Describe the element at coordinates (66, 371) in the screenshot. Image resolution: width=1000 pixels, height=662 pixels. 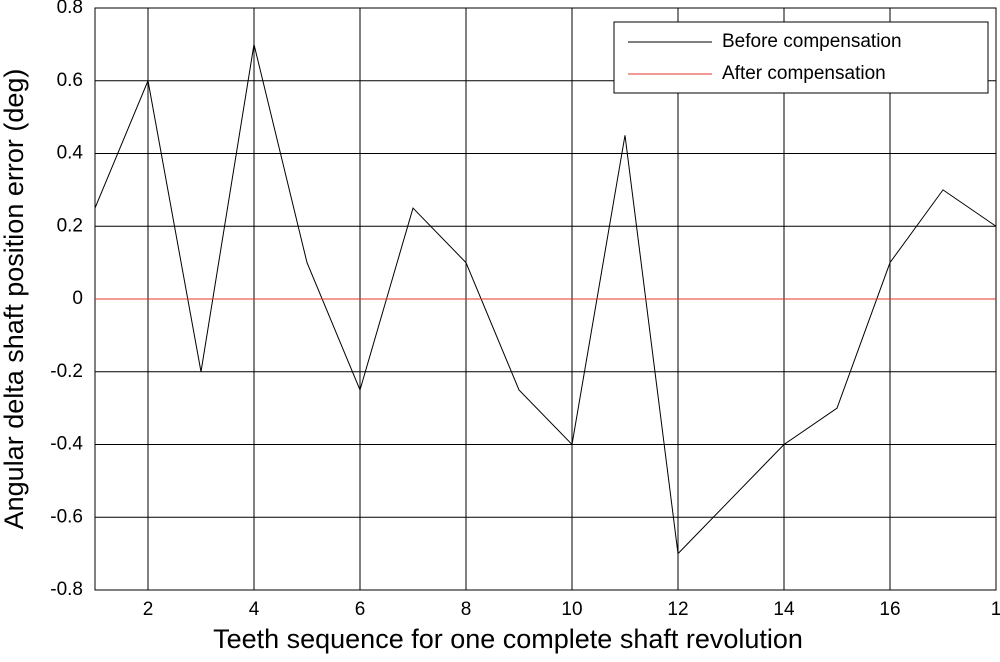
I see `y-tick-label: -0.2` at that location.